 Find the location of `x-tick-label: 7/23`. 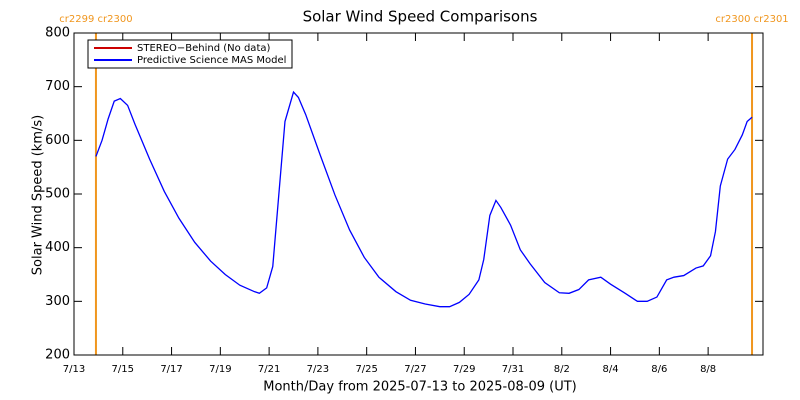

x-tick-label: 7/23 is located at coordinates (318, 369).